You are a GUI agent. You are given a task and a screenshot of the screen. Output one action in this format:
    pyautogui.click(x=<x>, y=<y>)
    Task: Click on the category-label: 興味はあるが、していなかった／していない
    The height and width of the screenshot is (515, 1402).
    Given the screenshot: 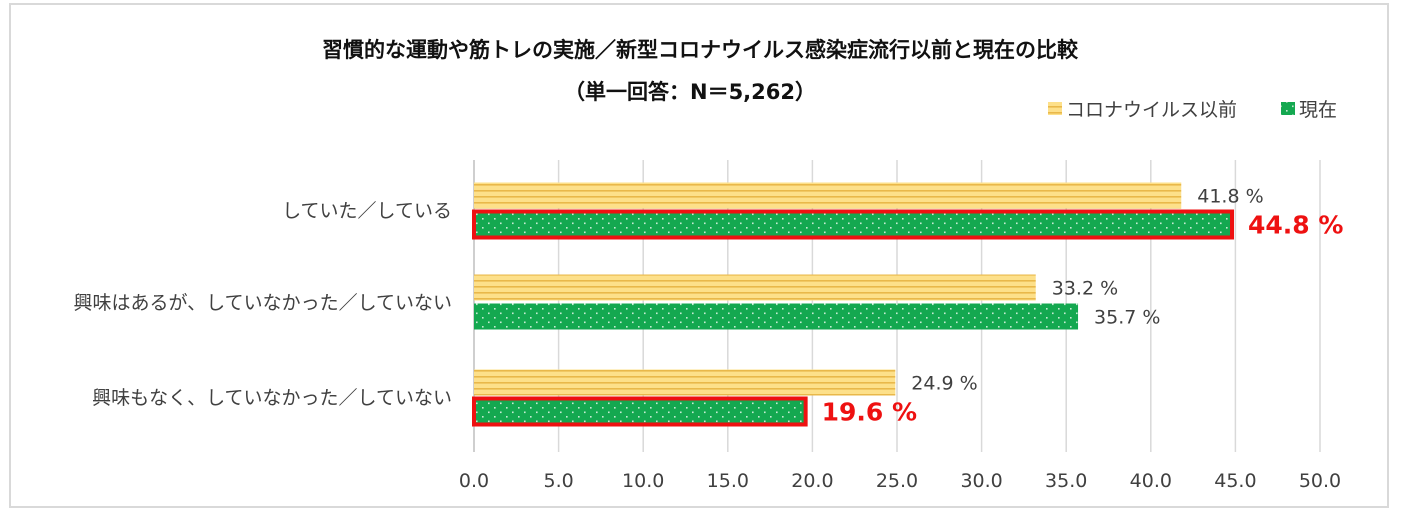 What is the action you would take?
    pyautogui.click(x=263, y=303)
    